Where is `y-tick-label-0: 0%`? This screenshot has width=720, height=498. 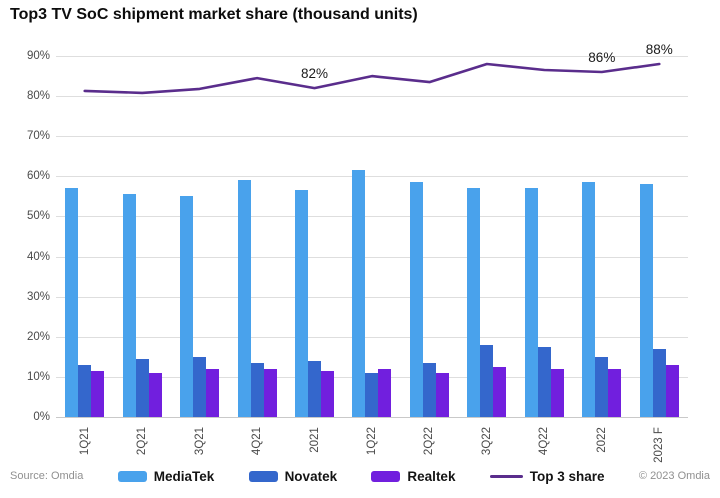 y-tick-label-0: 0% is located at coordinates (41, 417).